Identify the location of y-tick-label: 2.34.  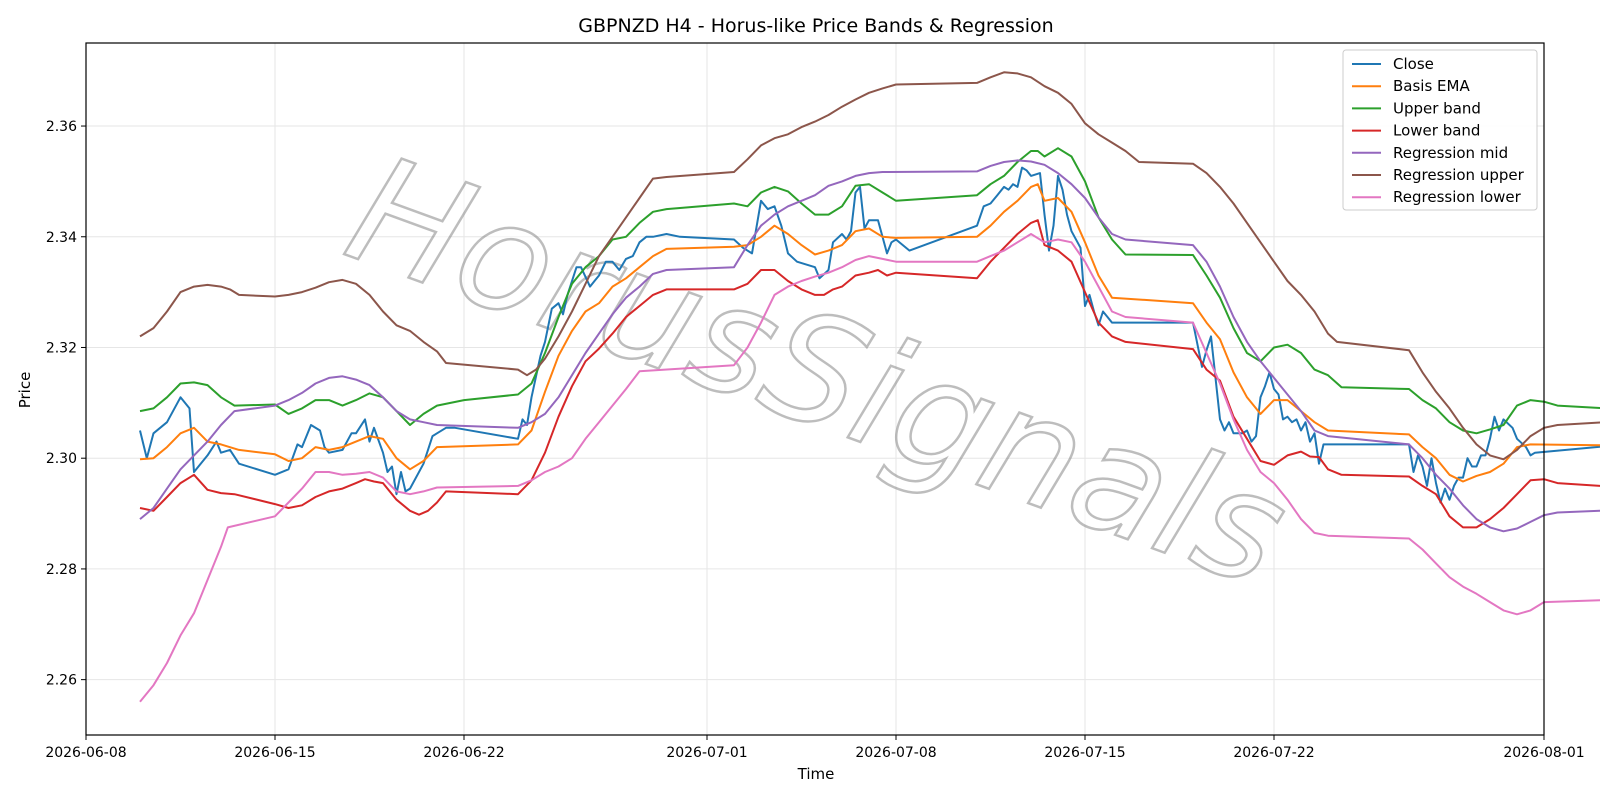
(61, 238).